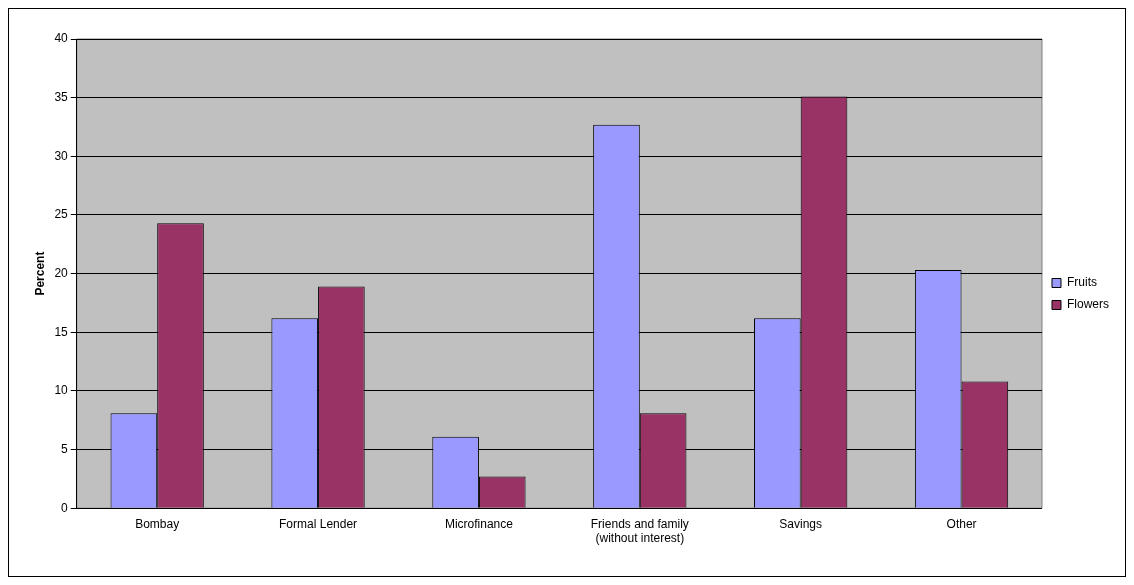 Image resolution: width=1134 pixels, height=585 pixels. I want to click on y-tick-label: 5, so click(65, 448).